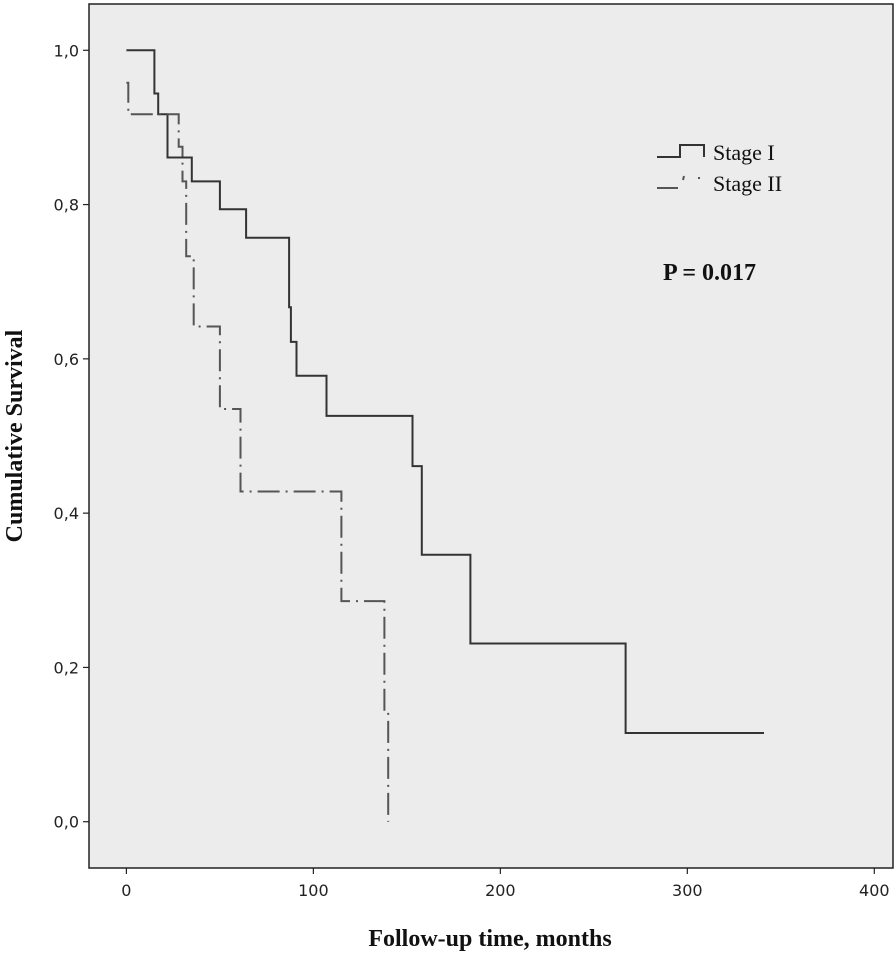  What do you see at coordinates (747, 183) in the screenshot?
I see `legend-label-stage-ii: Stage II` at bounding box center [747, 183].